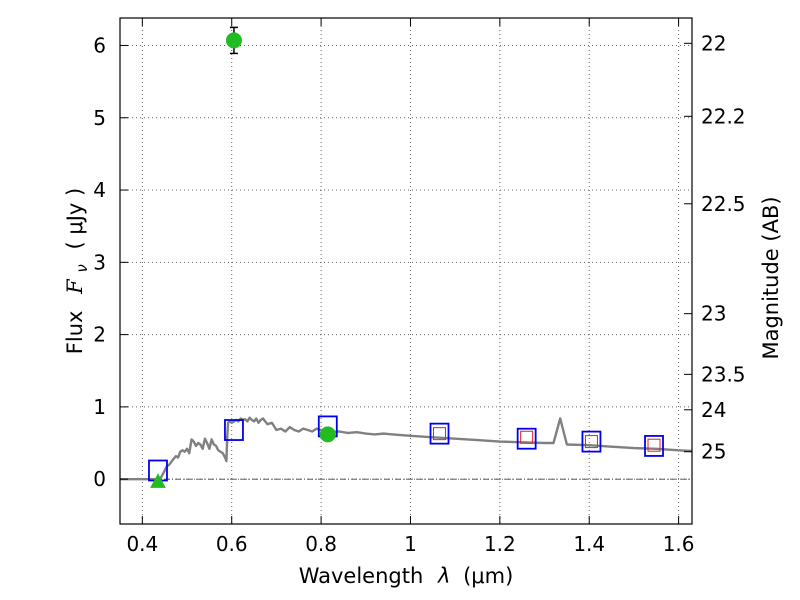 This screenshot has width=800, height=600. I want to click on y-axis-label-prefix: Flux, so click(75, 333).